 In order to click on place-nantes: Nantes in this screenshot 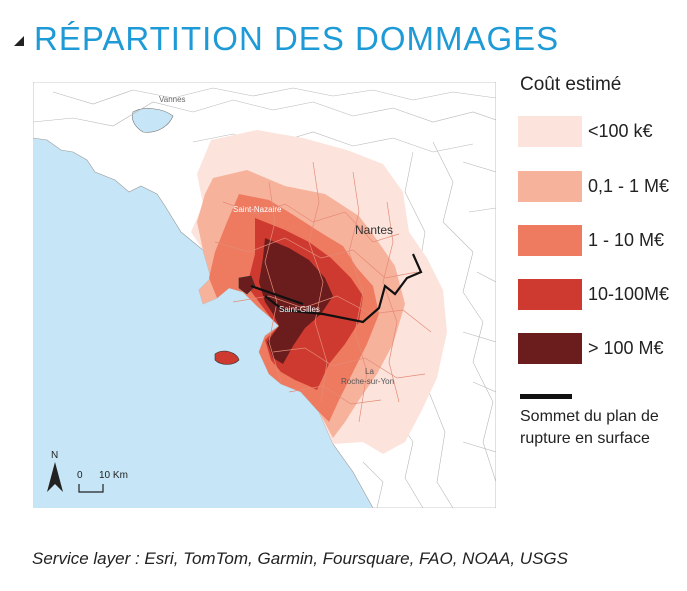, I will do `click(374, 230)`.